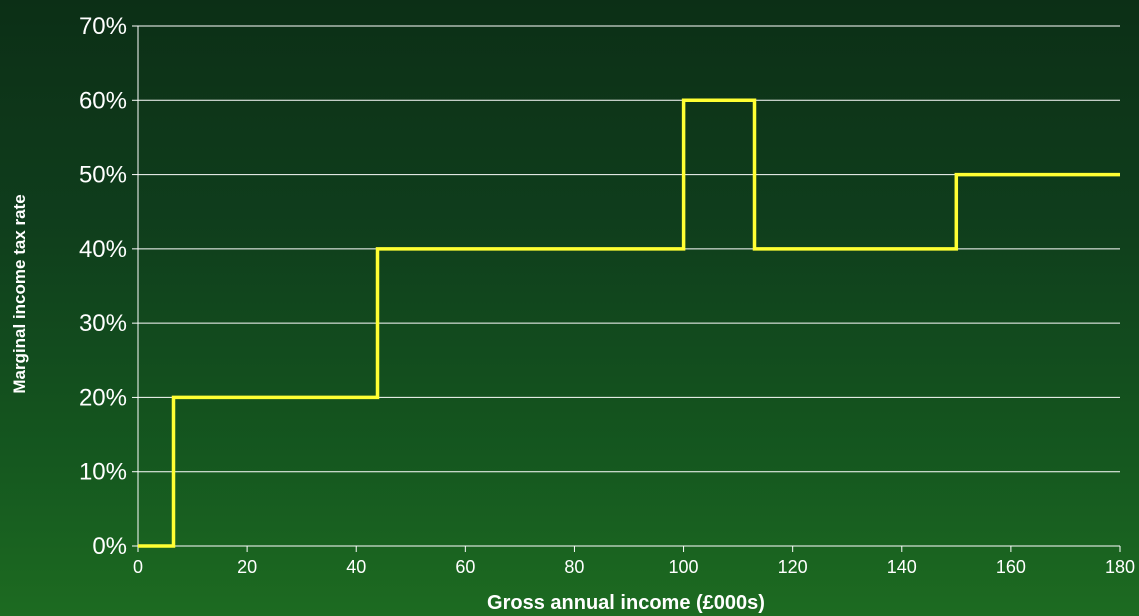  Describe the element at coordinates (19, 293) in the screenshot. I see `y-axis-title: Marginal income tax rate` at that location.